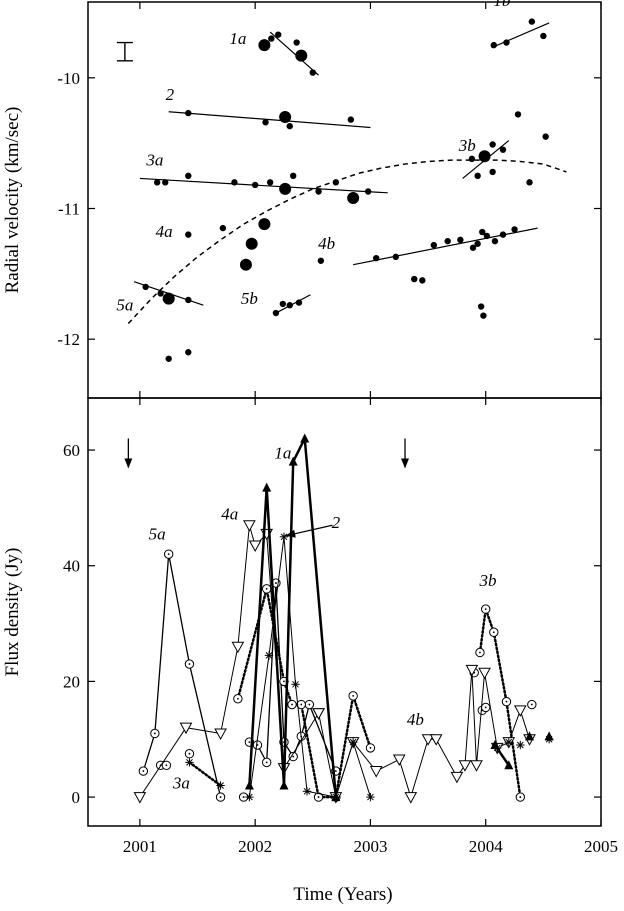 The width and height of the screenshot is (624, 911). What do you see at coordinates (71, 681) in the screenshot?
I see `y-tick-label: 20` at bounding box center [71, 681].